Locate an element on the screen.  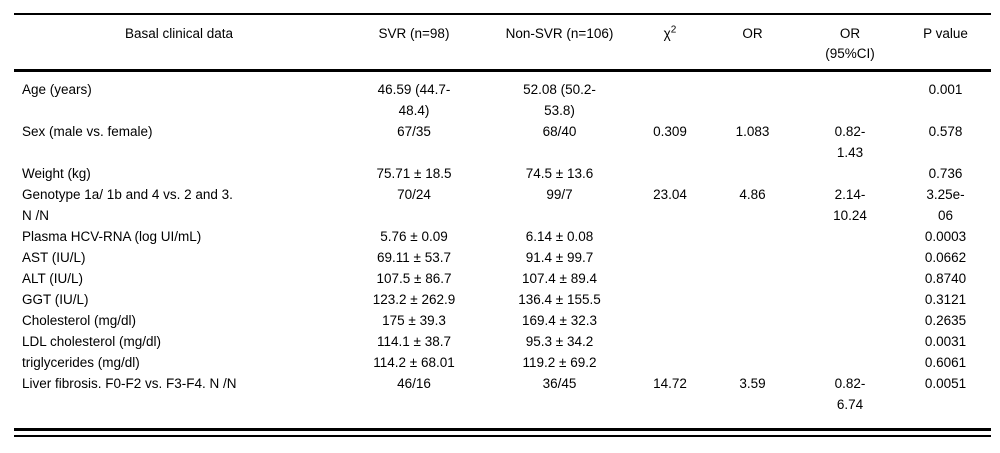
svr-cell: 114.1 ± 38.7 is located at coordinates (414, 341).